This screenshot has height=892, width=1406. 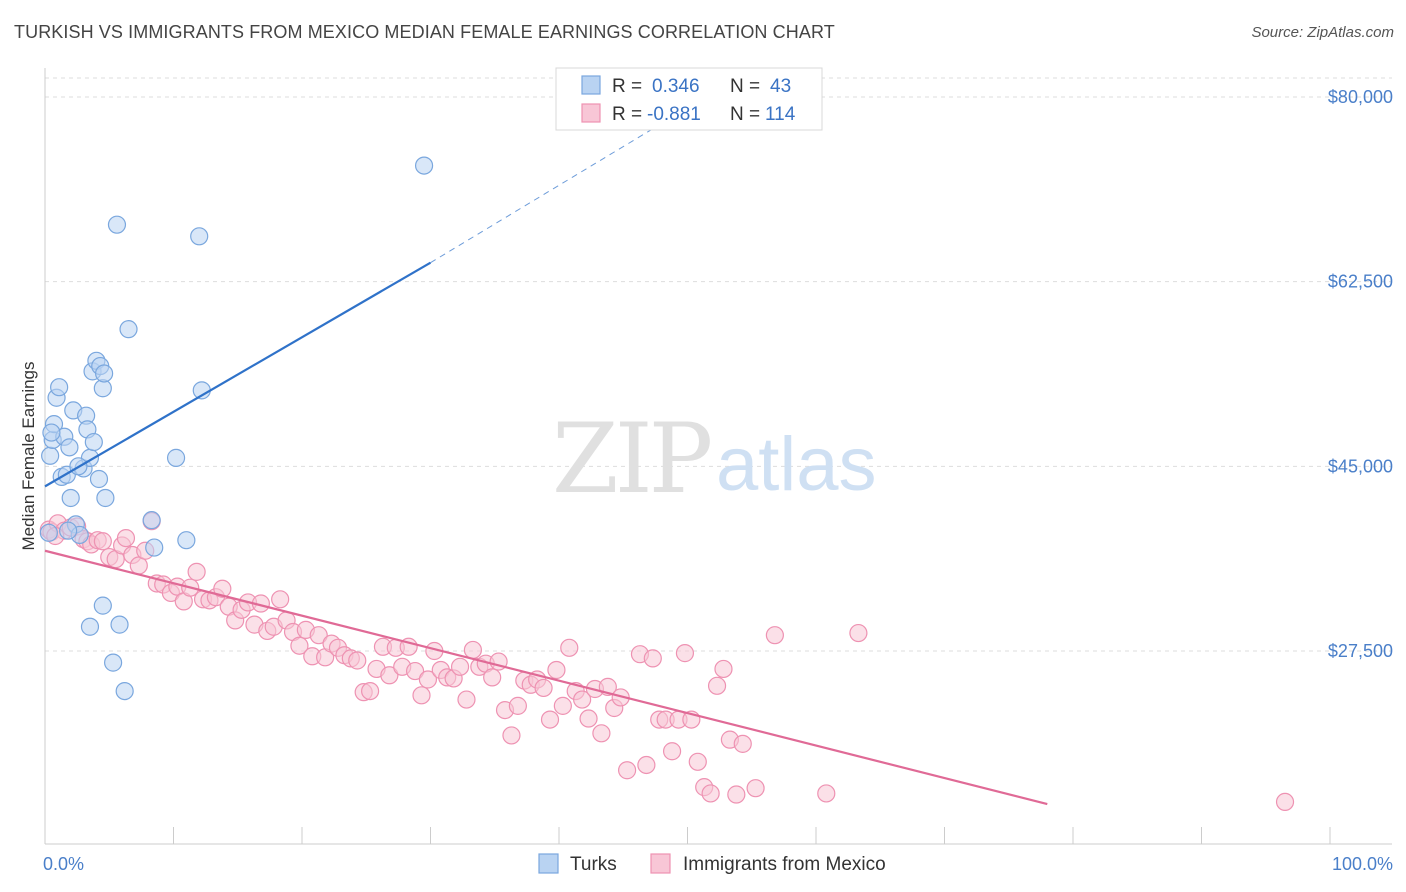 I want to click on legend-n-label-turks: N =, so click(x=745, y=86).